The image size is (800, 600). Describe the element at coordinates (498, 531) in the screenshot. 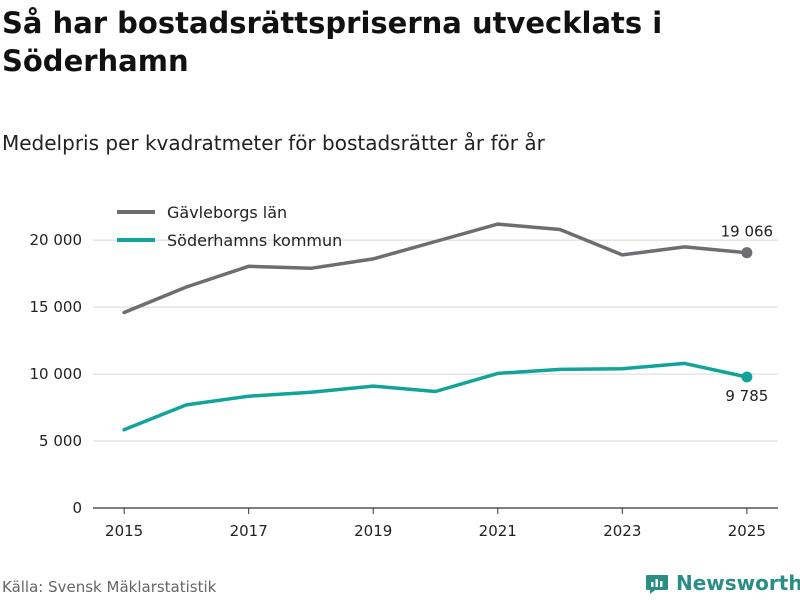

I see `x-tick-label: 2021` at that location.